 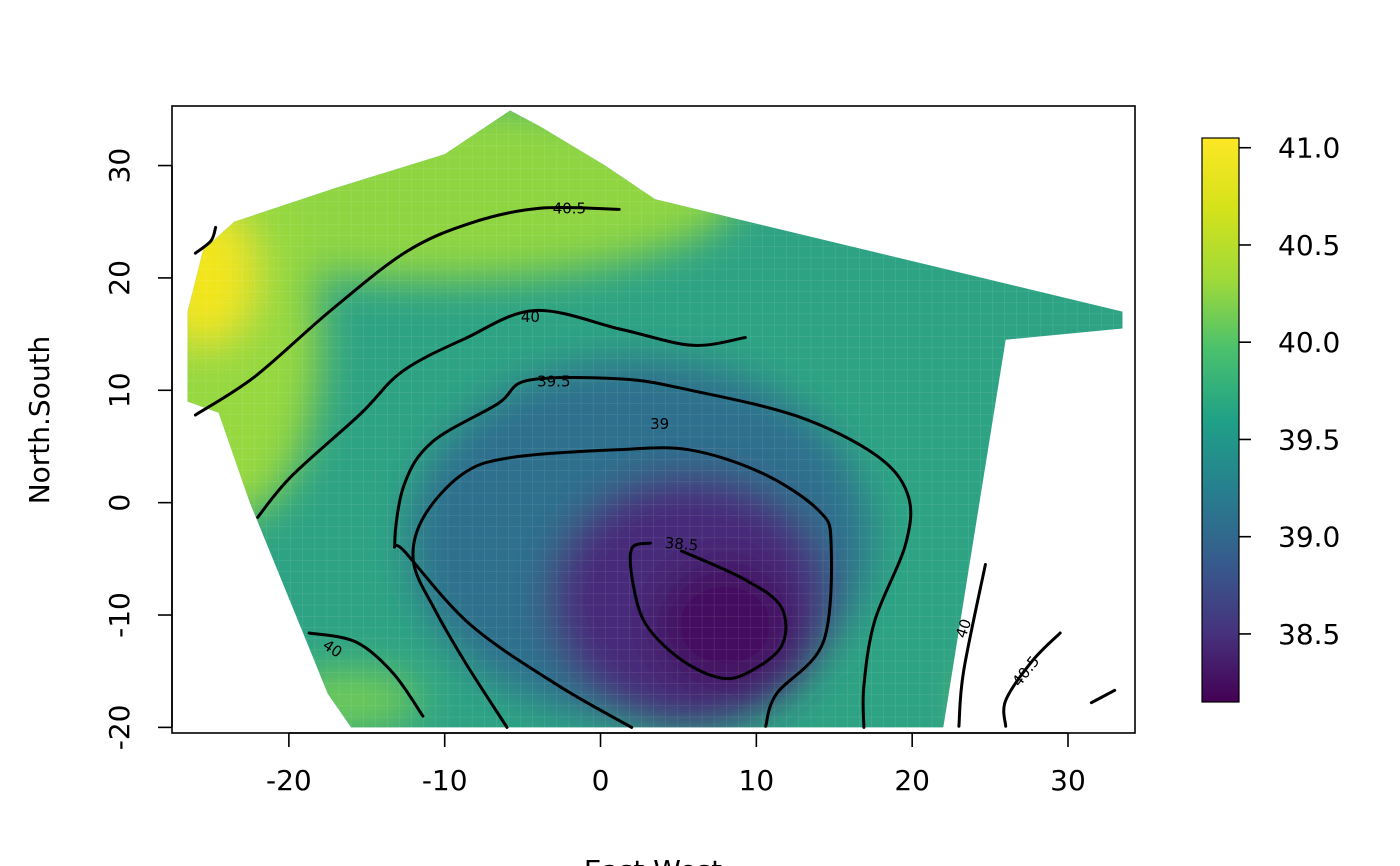 What do you see at coordinates (289, 780) in the screenshot?
I see `x-tick-label: -20` at bounding box center [289, 780].